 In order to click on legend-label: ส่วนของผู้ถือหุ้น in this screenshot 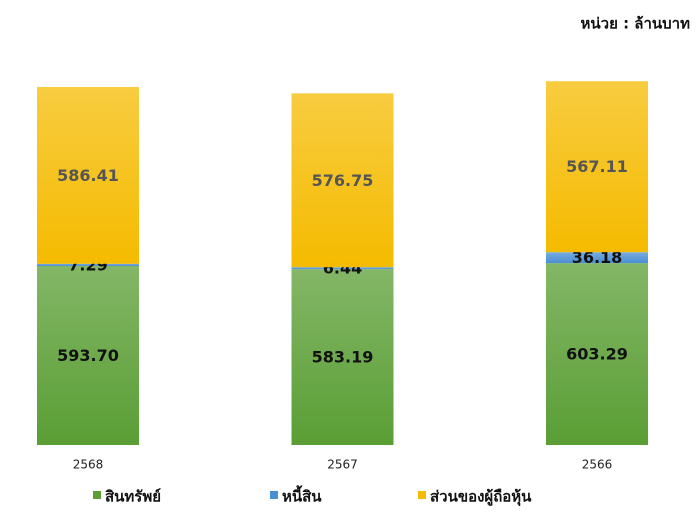, I will do `click(481, 497)`.